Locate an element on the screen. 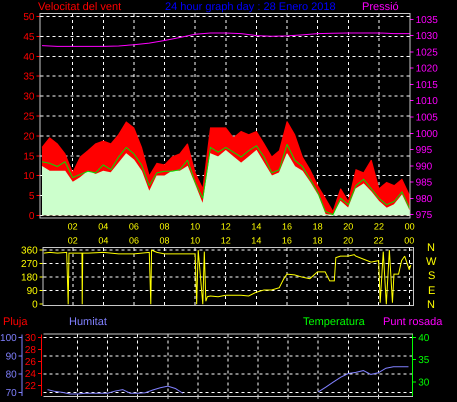 The height and width of the screenshot is (402, 457). y2-tick-label: 1000 is located at coordinates (427, 134).